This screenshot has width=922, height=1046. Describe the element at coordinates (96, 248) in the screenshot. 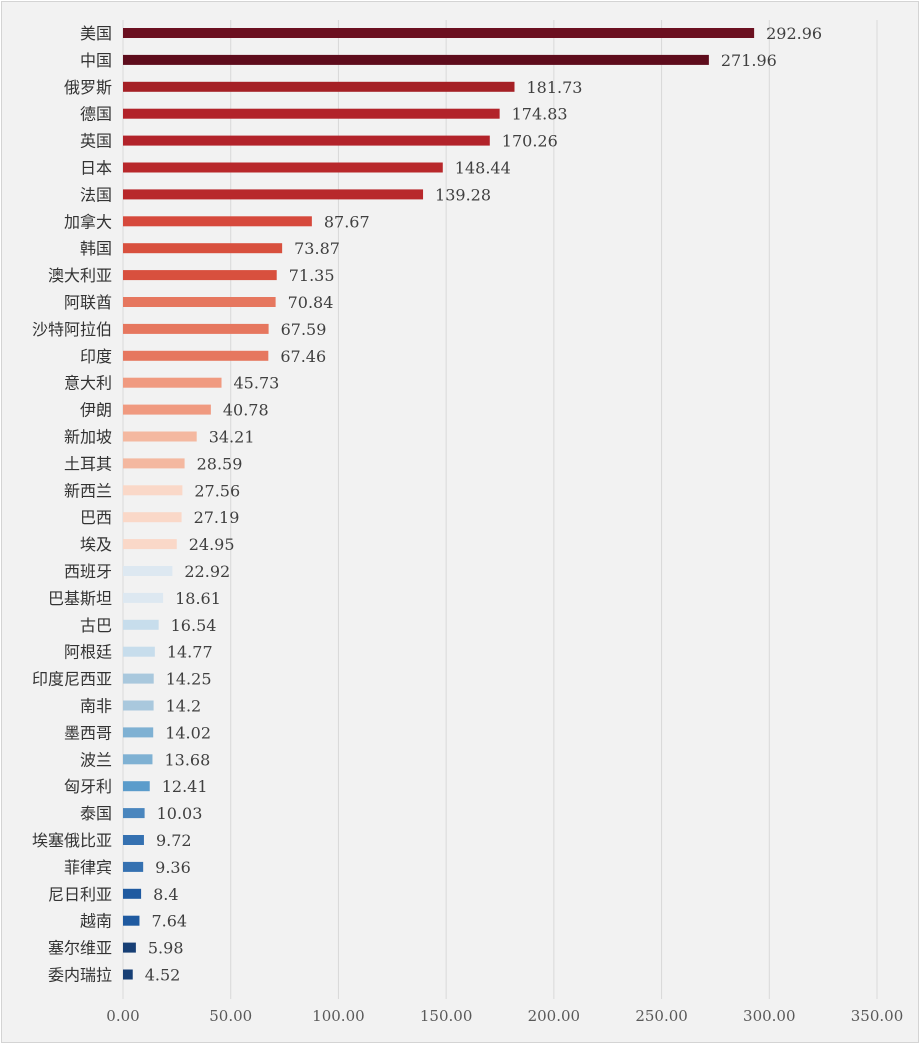

I see `category-label: 韩国` at that location.